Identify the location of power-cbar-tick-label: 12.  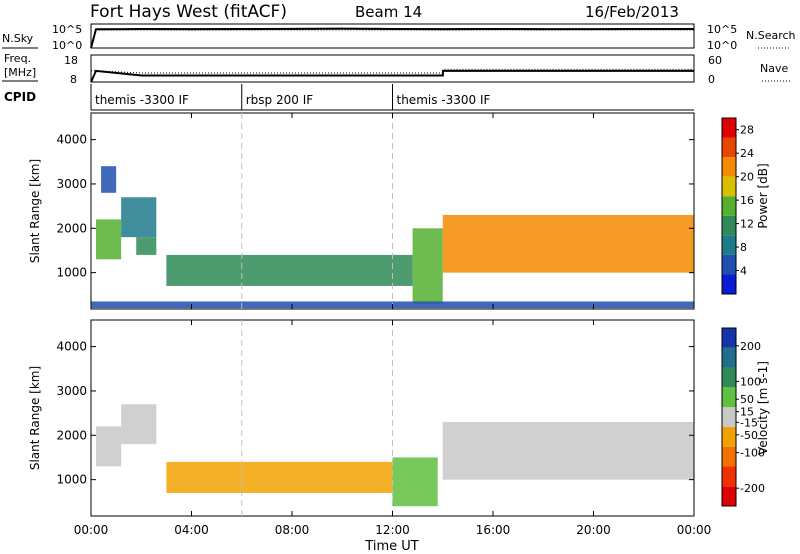
(747, 224).